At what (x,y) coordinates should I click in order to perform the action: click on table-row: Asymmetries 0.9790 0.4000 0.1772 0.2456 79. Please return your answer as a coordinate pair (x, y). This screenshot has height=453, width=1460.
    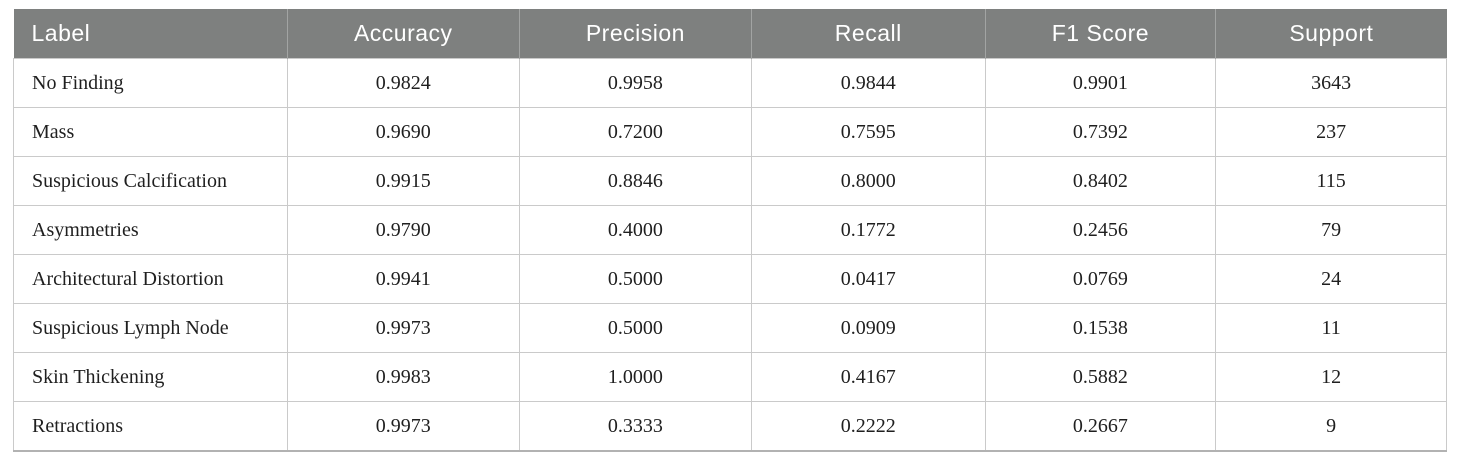
    Looking at the image, I should click on (730, 230).